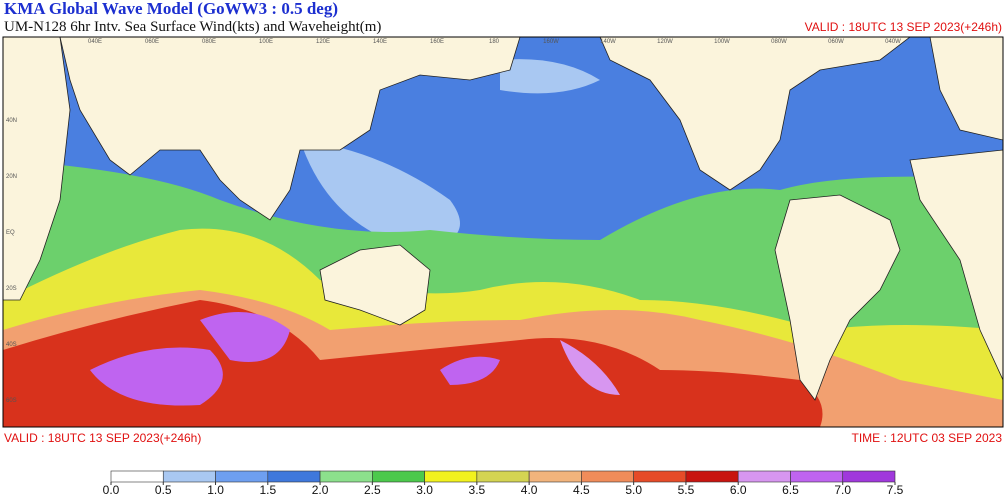  Describe the element at coordinates (11, 177) in the screenshot. I see `latitude-label: 20N` at that location.